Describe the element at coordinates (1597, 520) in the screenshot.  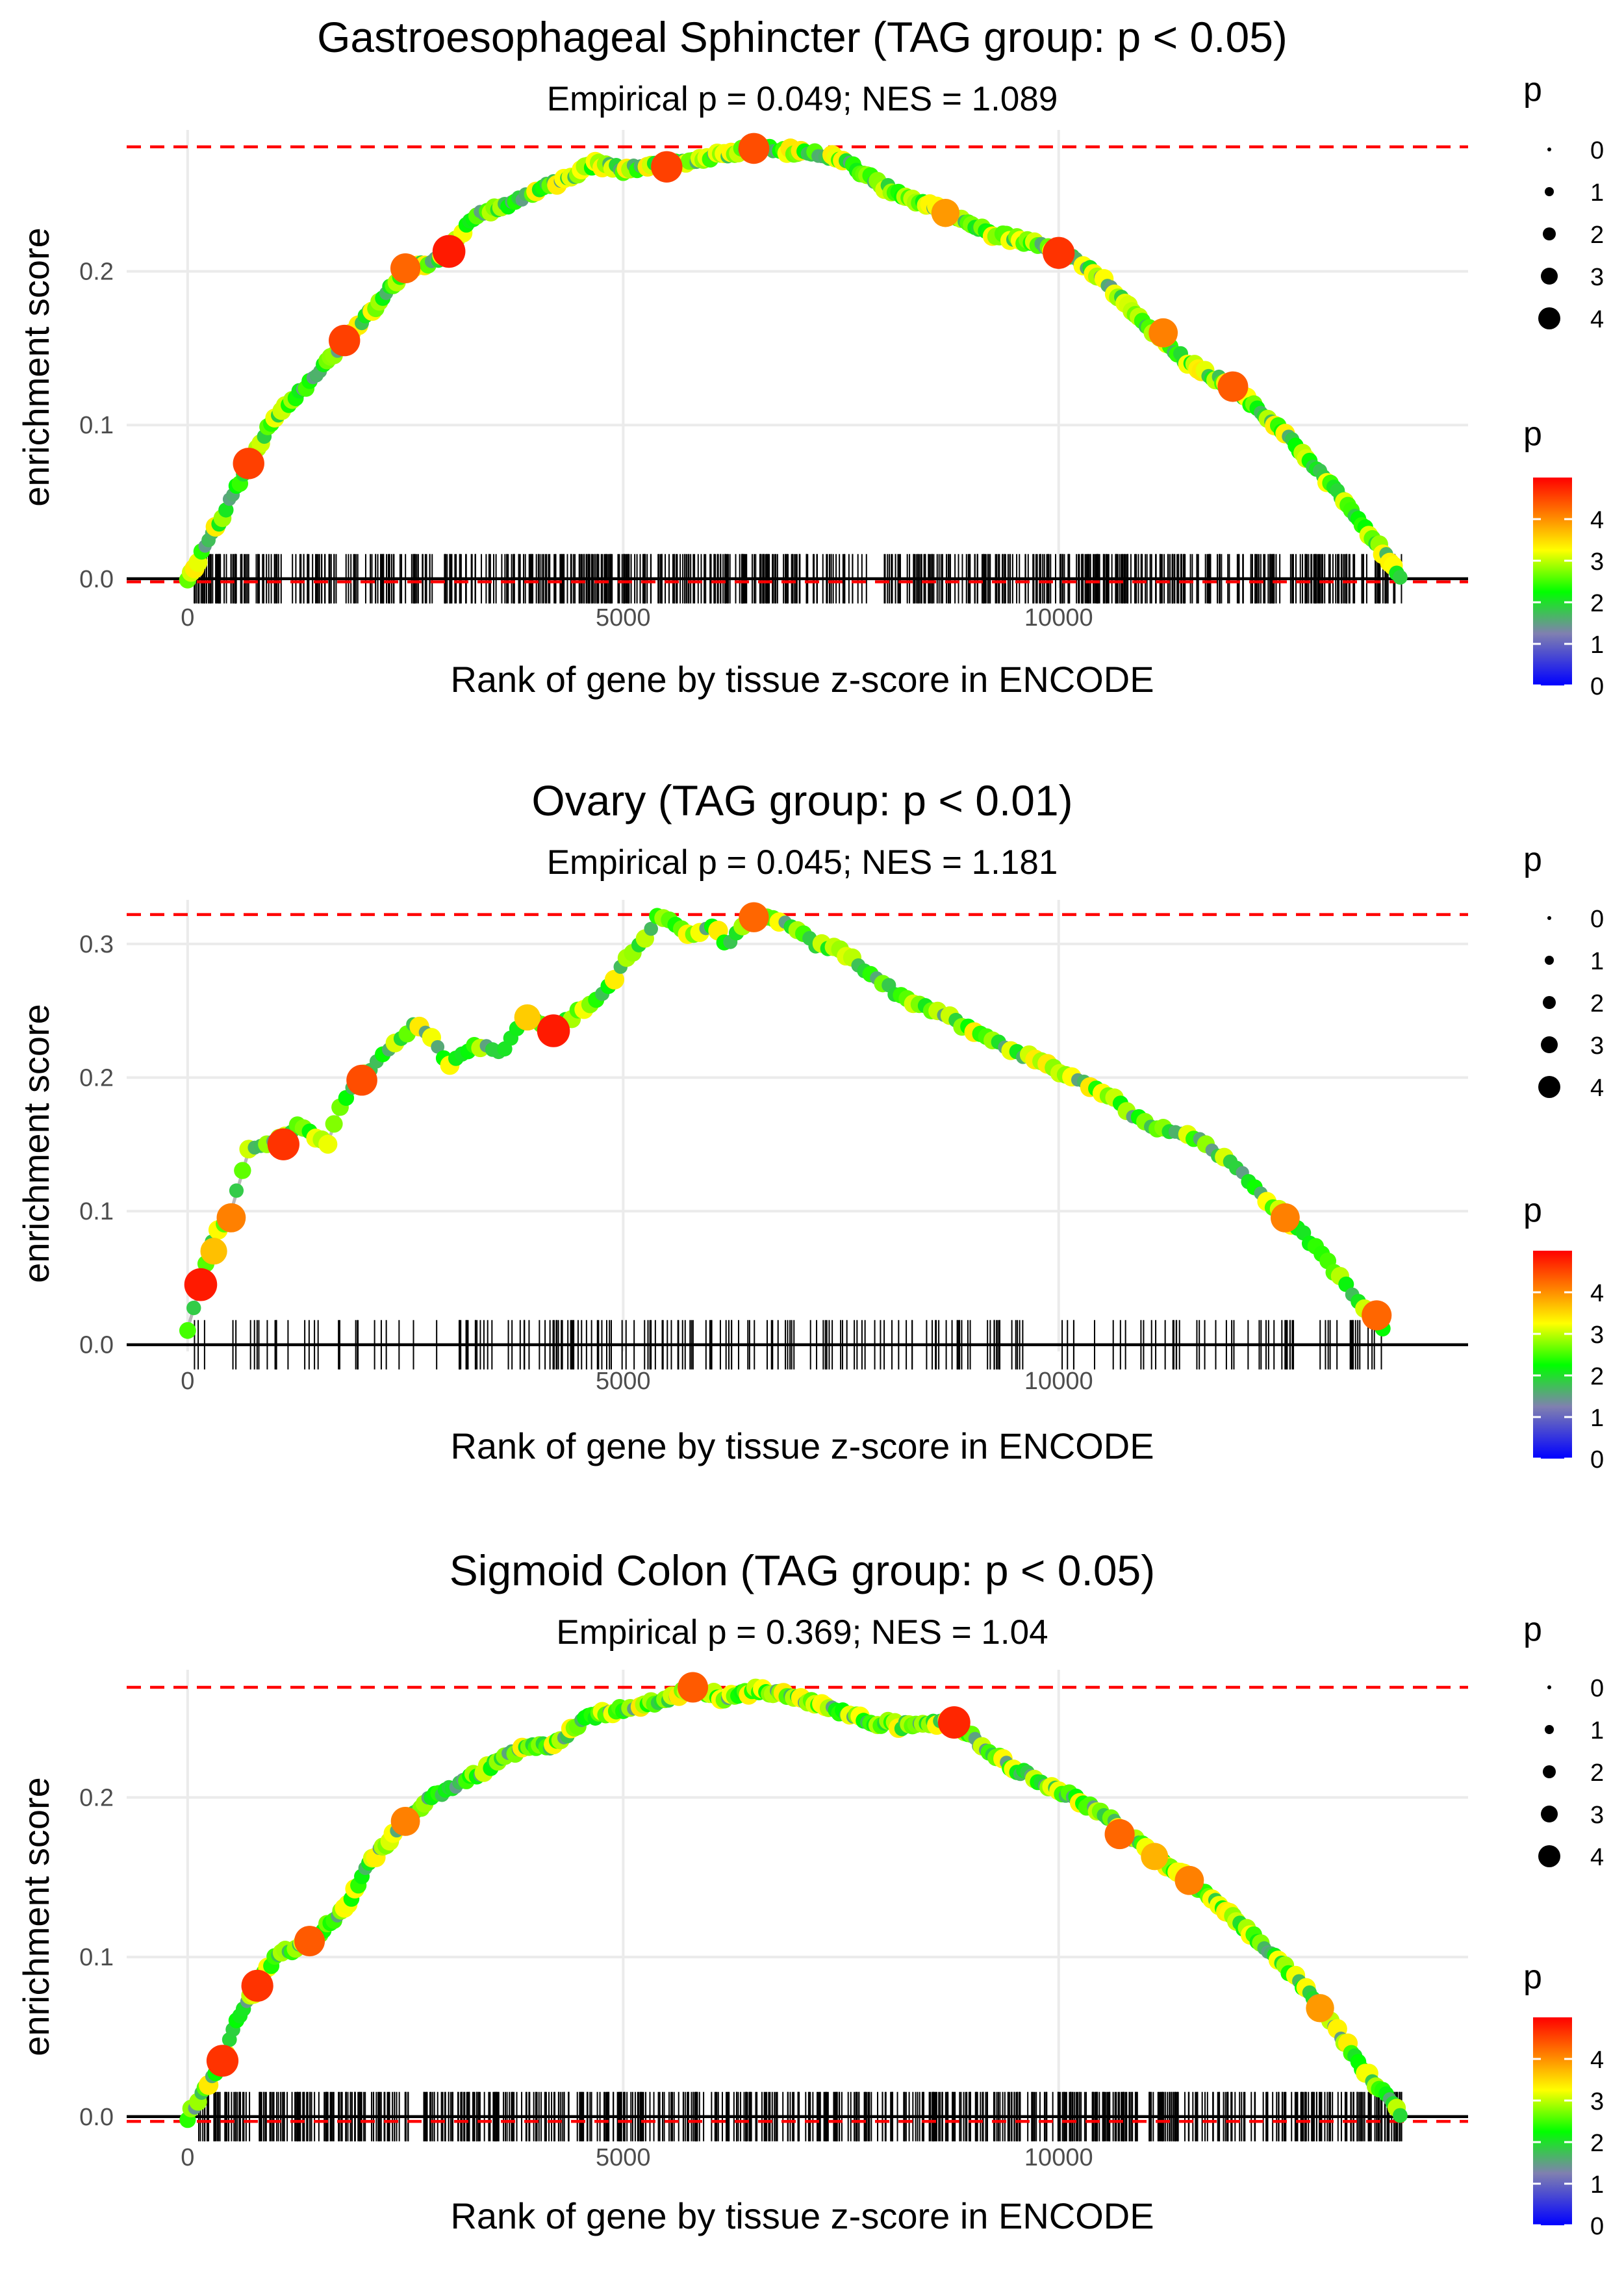
I see `colorbar-label: 4` at that location.